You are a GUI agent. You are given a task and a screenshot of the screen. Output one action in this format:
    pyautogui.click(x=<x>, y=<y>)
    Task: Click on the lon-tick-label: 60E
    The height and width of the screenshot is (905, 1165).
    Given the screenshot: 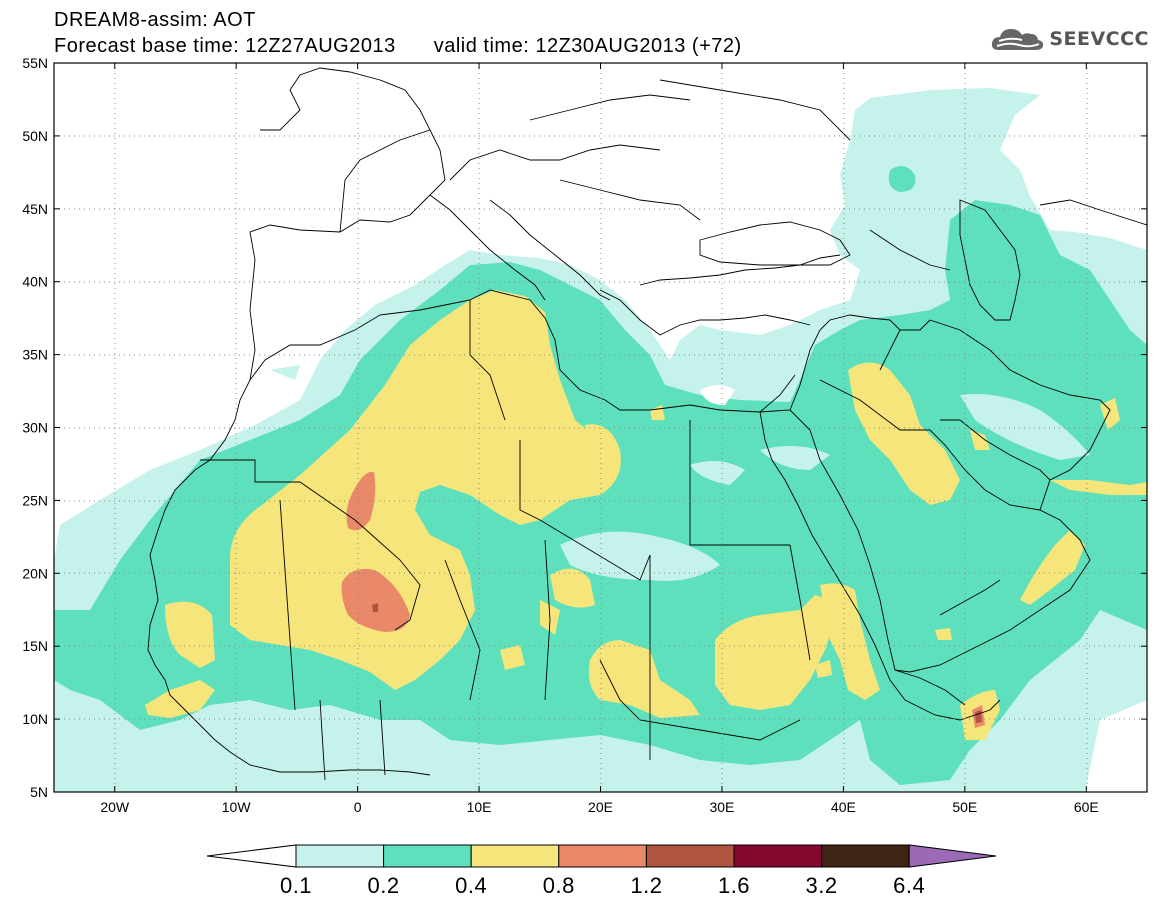 What is the action you would take?
    pyautogui.click(x=1086, y=807)
    